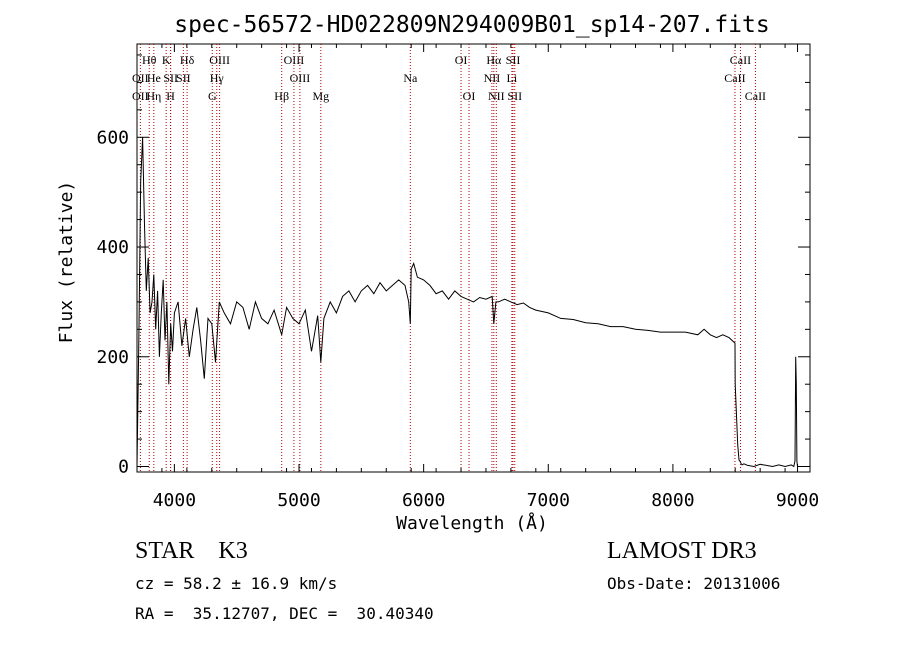 Image resolution: width=900 pixels, height=649 pixels. I want to click on object-class: STAR K3, so click(191, 551).